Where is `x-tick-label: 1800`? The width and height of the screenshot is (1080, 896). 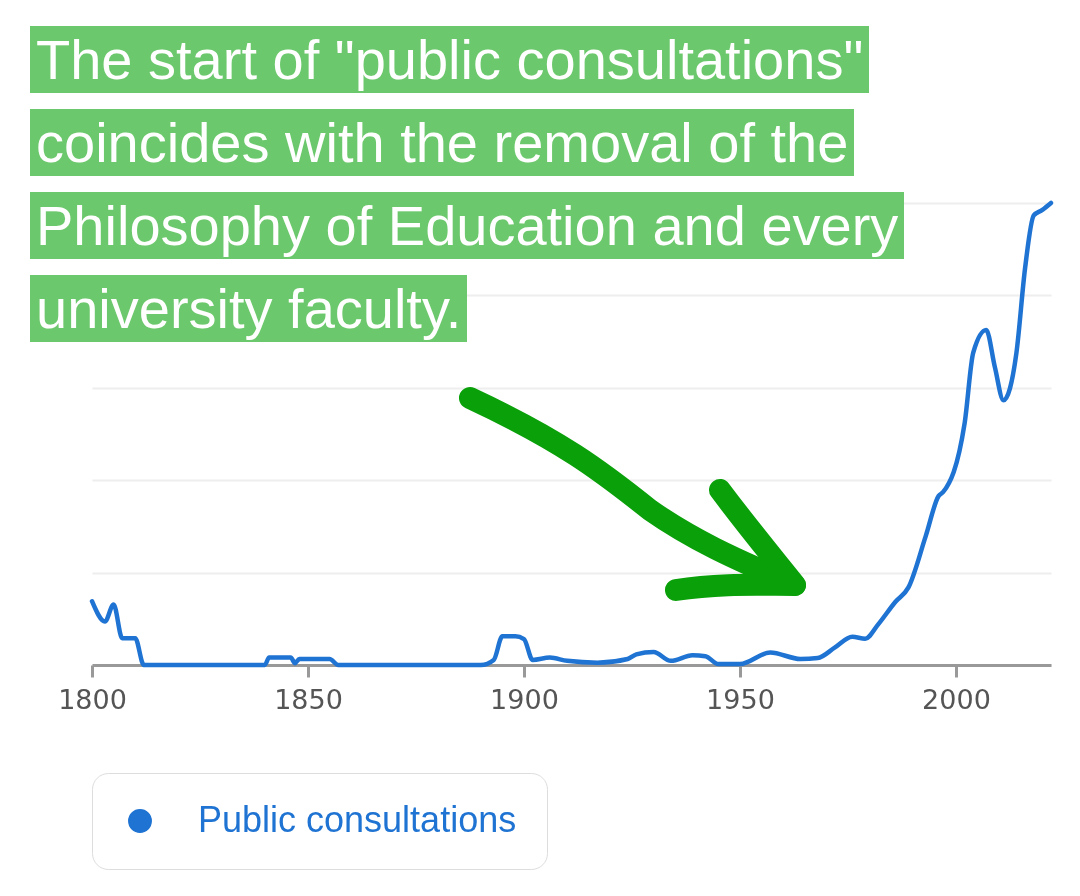 x-tick-label: 1800 is located at coordinates (92, 699).